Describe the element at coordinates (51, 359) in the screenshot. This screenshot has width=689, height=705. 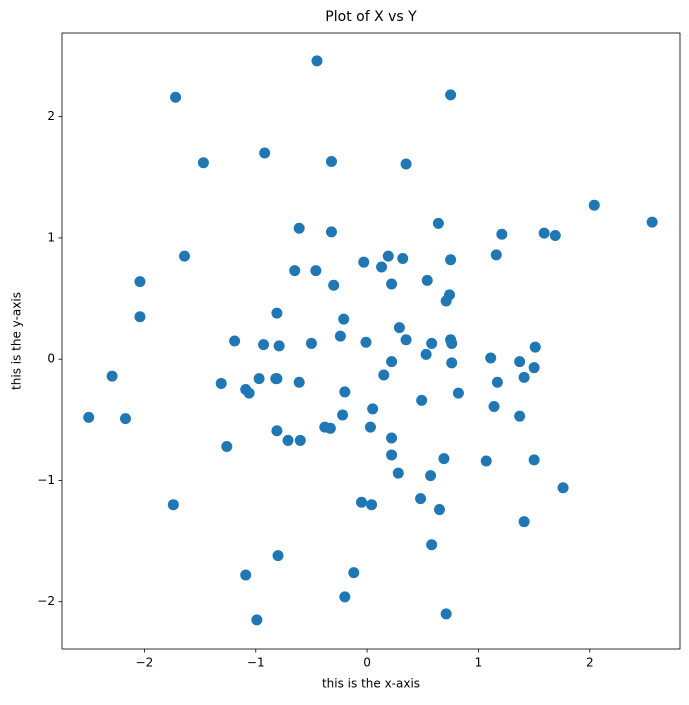
I see `y-tick-label: 0` at that location.